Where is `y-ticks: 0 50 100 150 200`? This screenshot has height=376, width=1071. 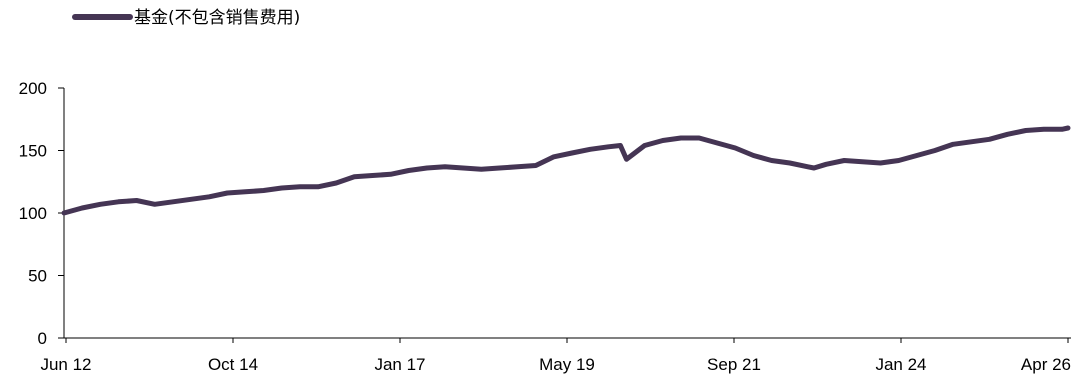
y-ticks: 0 50 100 150 200 is located at coordinates (41, 213).